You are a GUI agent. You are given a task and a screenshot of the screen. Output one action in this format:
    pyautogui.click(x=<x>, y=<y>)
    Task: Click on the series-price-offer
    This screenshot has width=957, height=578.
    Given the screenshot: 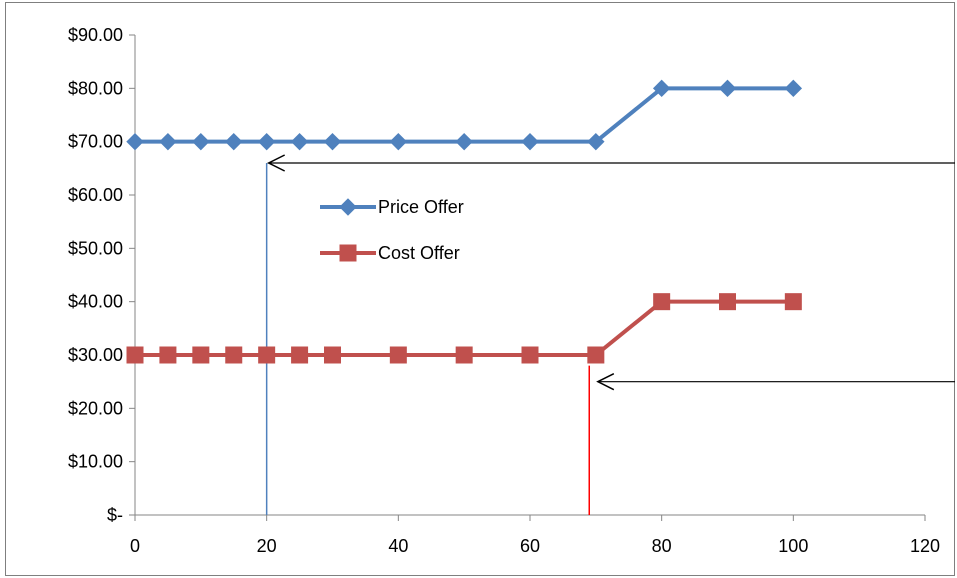 What is the action you would take?
    pyautogui.click(x=464, y=115)
    